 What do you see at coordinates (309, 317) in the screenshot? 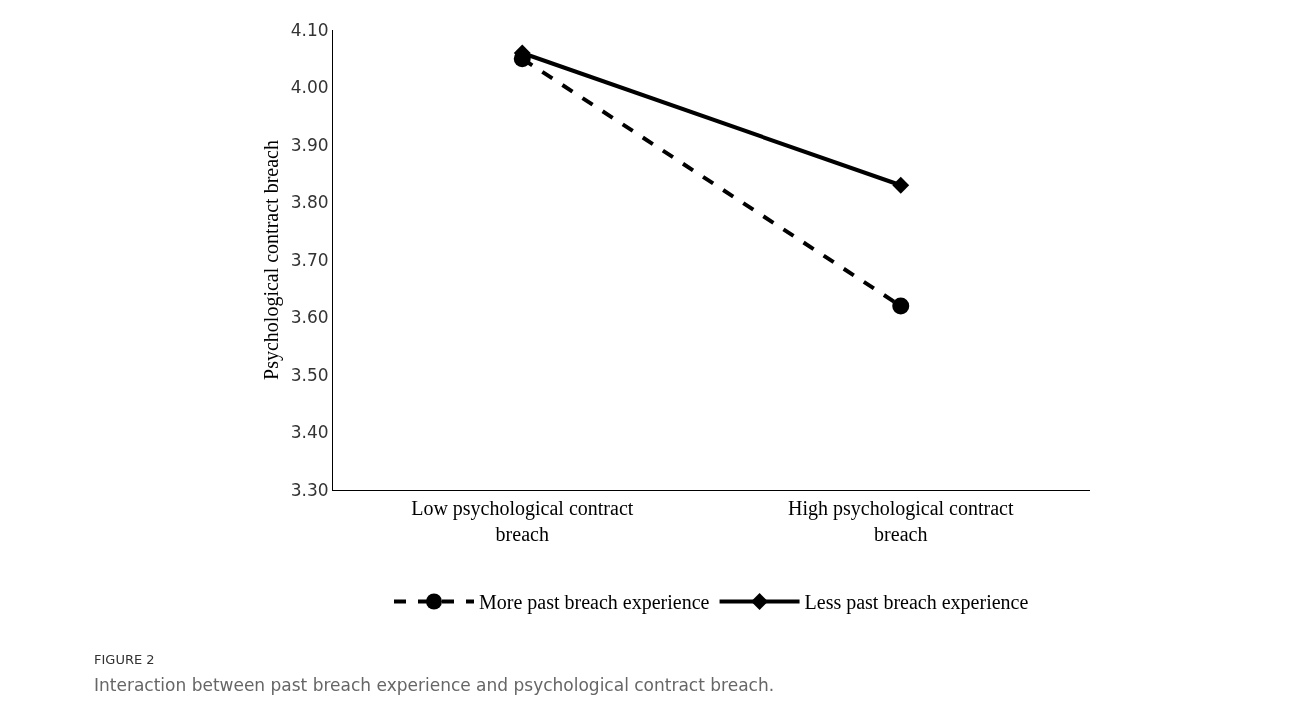
I see `y-tick-label: 3.60` at bounding box center [309, 317].